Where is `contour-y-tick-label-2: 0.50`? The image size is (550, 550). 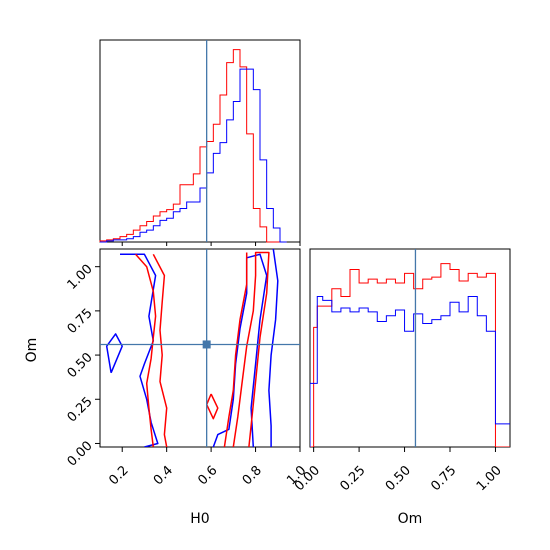 contour-y-tick-label-2: 0.50 is located at coordinates (80, 365).